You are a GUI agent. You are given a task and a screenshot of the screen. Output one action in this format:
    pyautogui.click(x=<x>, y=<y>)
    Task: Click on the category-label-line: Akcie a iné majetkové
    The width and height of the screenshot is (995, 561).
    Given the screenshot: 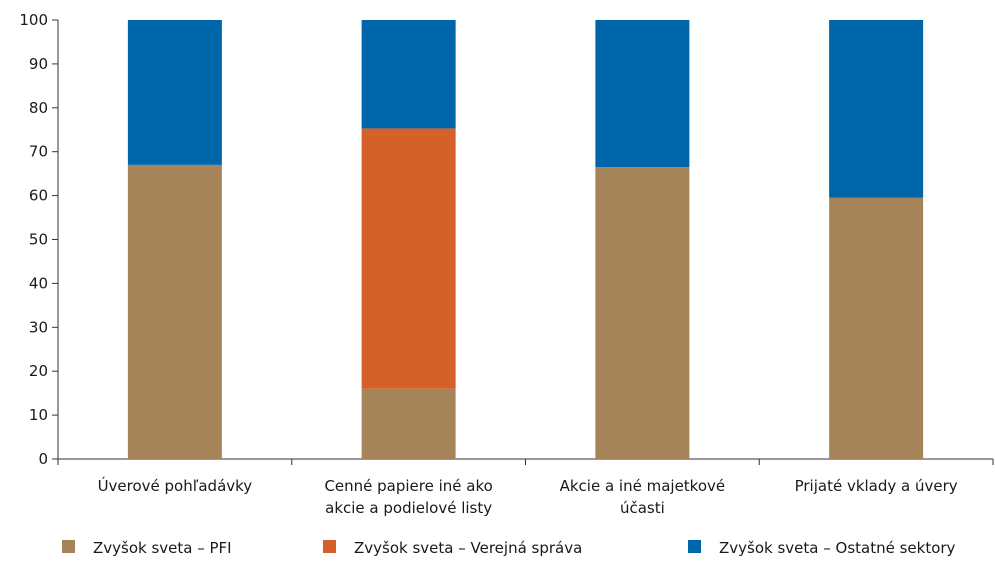 What is the action you would take?
    pyautogui.click(x=643, y=486)
    